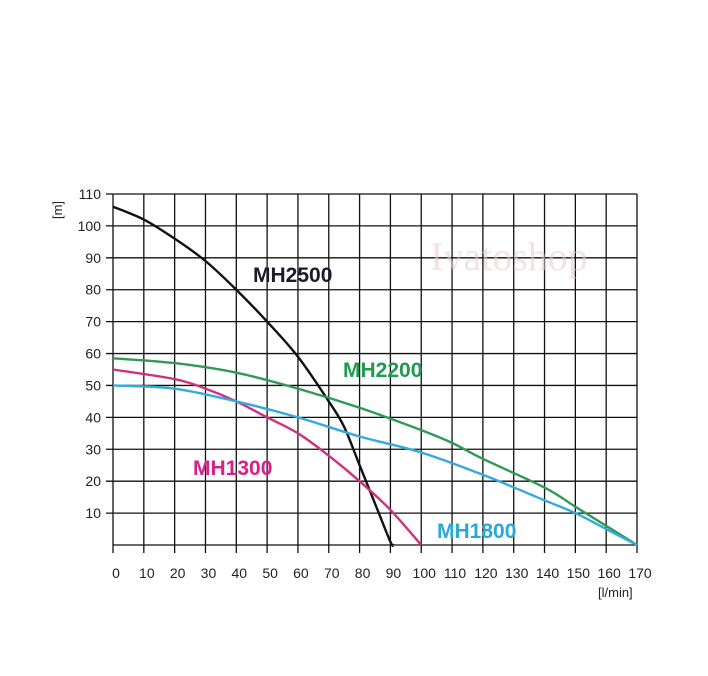 This screenshot has width=708, height=676. Describe the element at coordinates (548, 573) in the screenshot. I see `x-tick-label: 140` at that location.